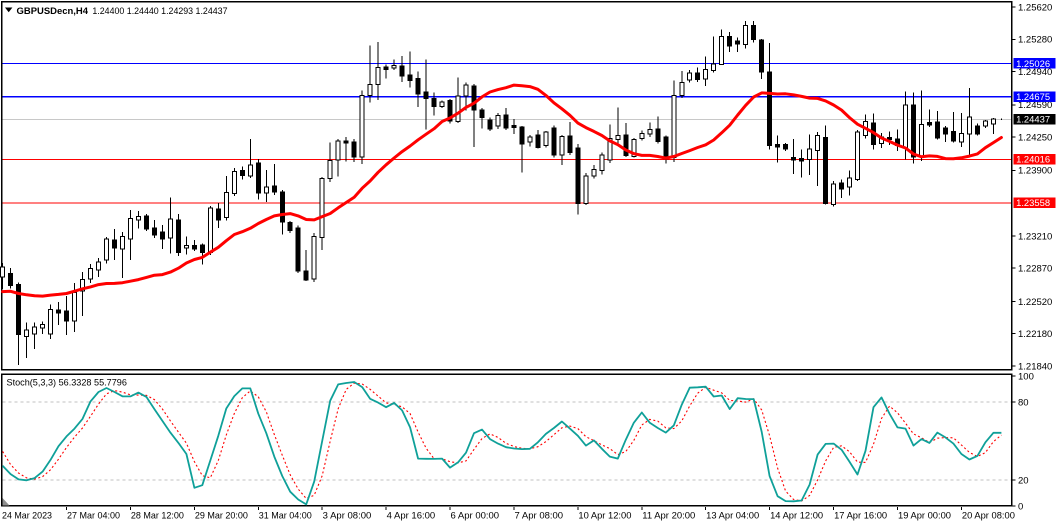 This screenshot has height=532, width=1057. Describe the element at coordinates (1033, 160) in the screenshot. I see `svg-text: 1.24016` at that location.